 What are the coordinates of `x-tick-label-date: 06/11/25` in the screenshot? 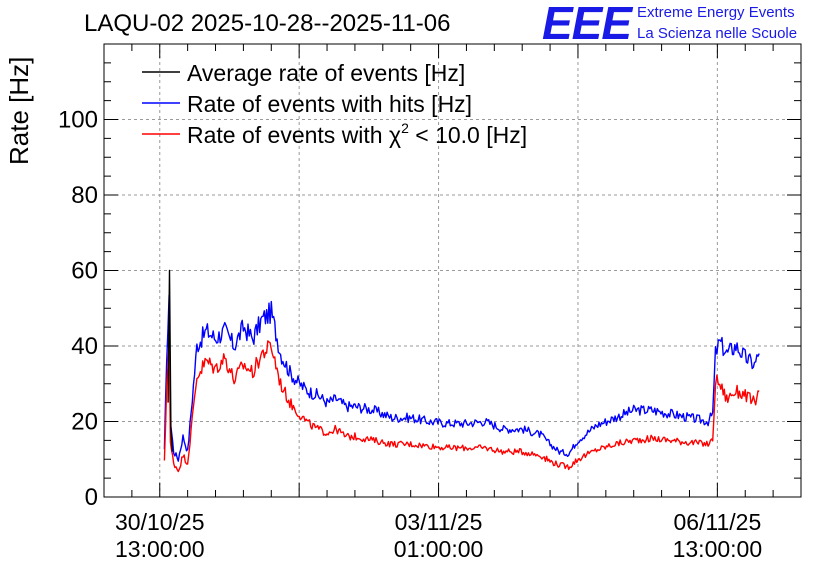 It's located at (717, 522).